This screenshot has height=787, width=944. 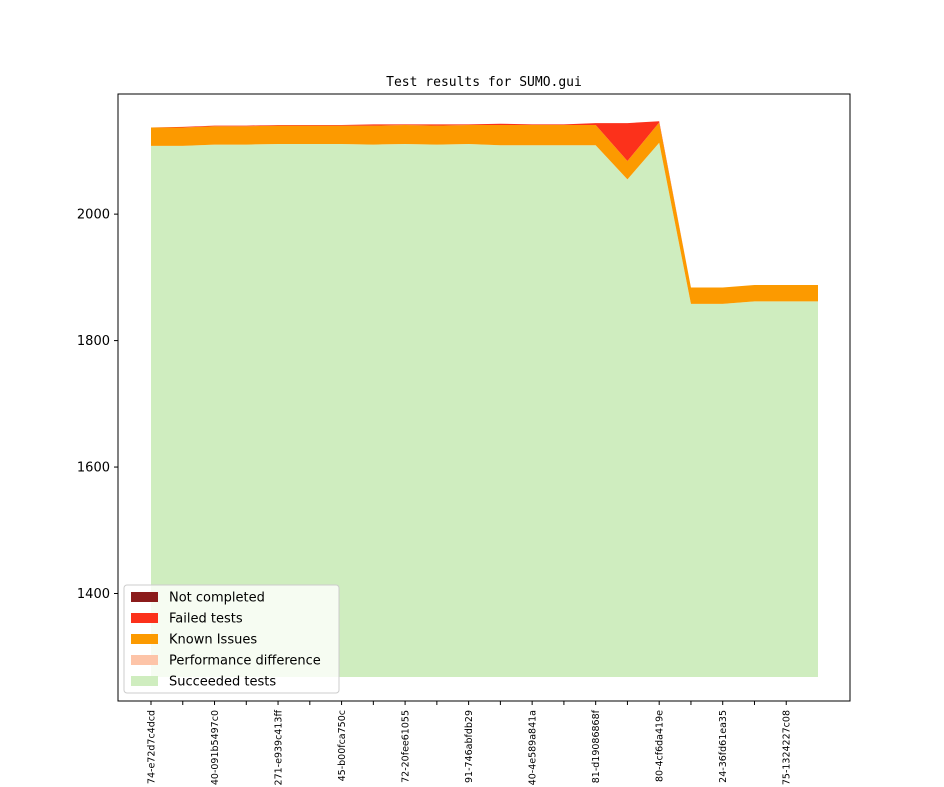 What do you see at coordinates (144, 639) in the screenshot?
I see `legend-swatch-known-issues` at bounding box center [144, 639].